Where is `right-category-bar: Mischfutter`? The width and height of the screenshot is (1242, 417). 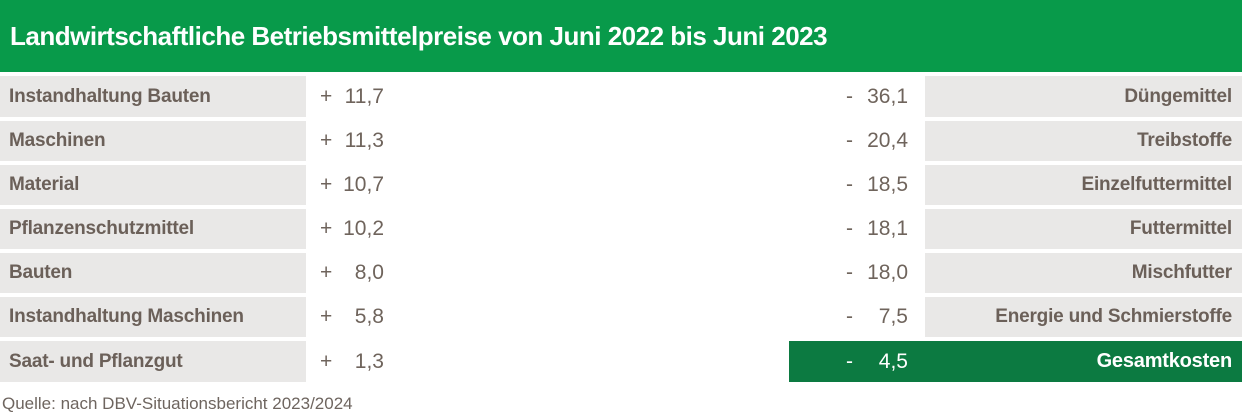
right-category-bar: Mischfutter is located at coordinates (1083, 273).